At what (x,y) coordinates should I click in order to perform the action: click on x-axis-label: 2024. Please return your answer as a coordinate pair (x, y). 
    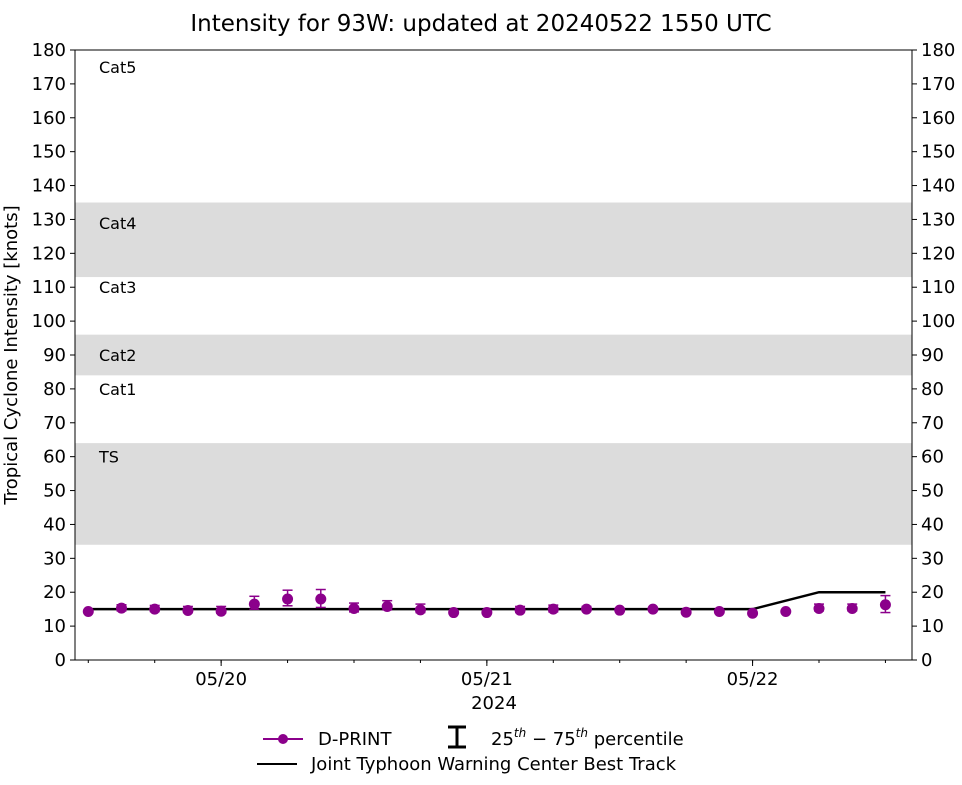
    Looking at the image, I should click on (494, 703).